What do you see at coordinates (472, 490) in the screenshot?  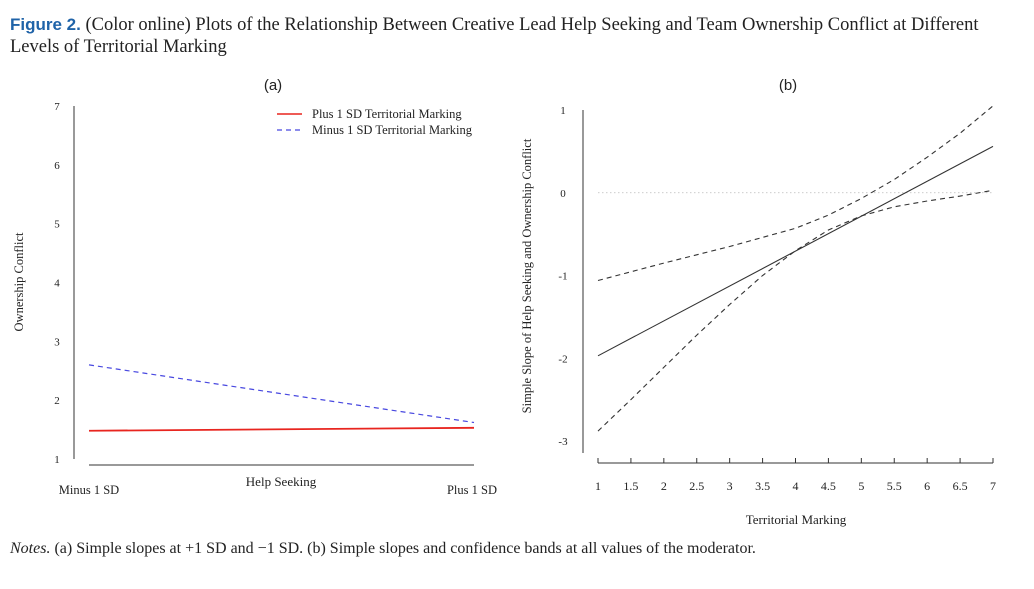 I see `panel-a-x-tick-label: Plus 1 SD` at bounding box center [472, 490].